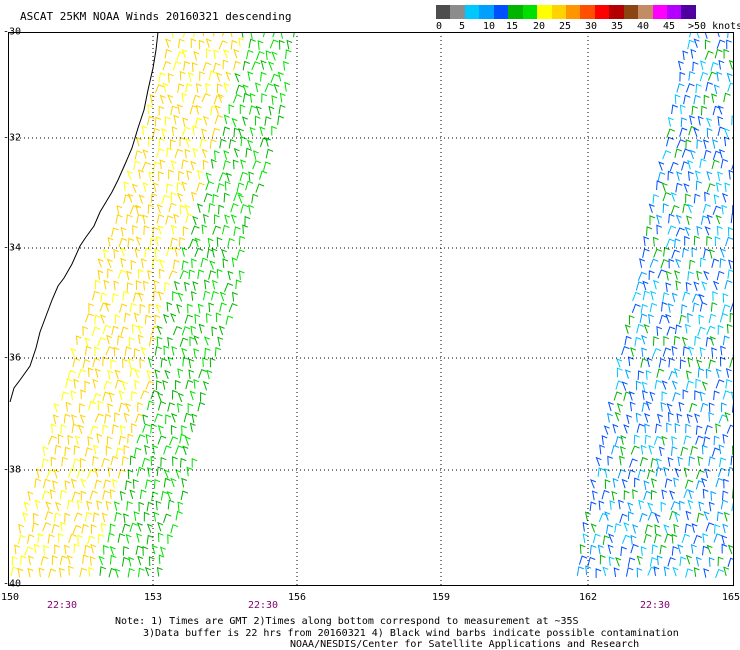  What do you see at coordinates (12, 248) in the screenshot?
I see `latitude-label: -34` at bounding box center [12, 248].